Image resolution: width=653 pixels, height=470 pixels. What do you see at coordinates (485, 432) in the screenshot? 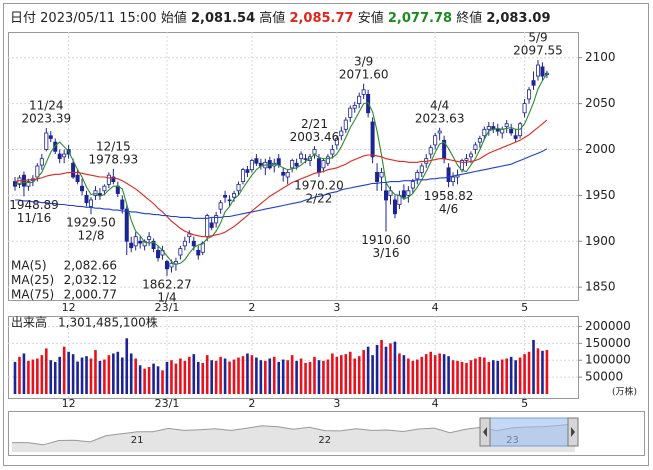
I see `handle-arrow` at bounding box center [485, 432].